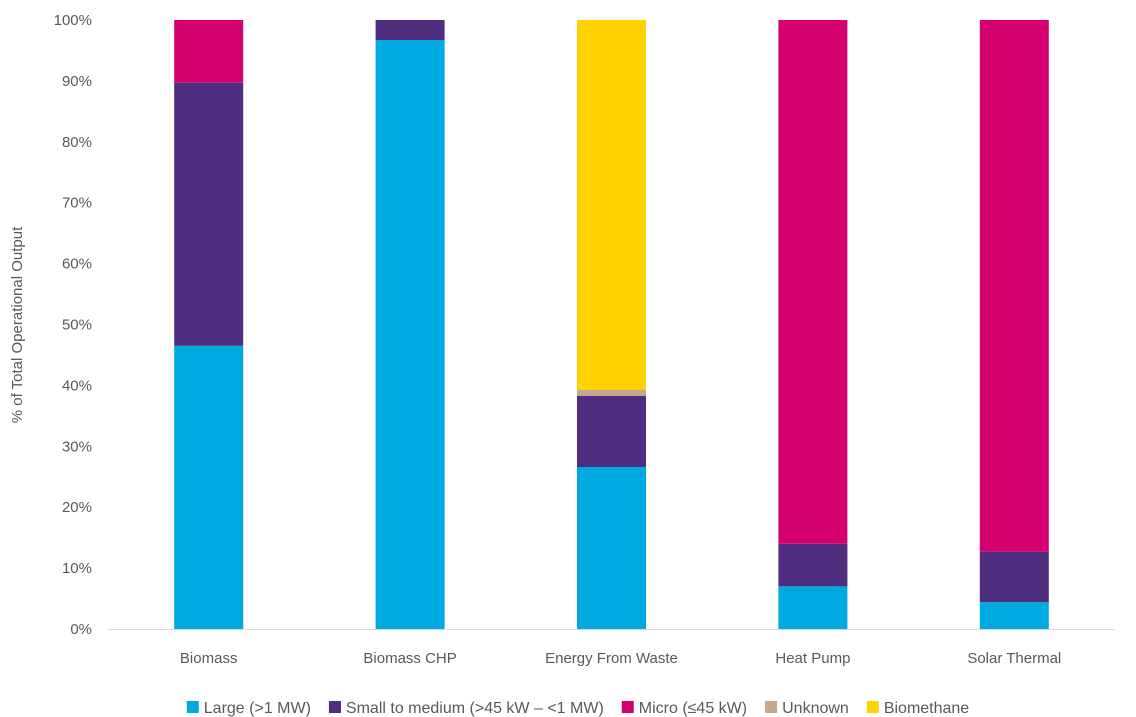 The image size is (1136, 717). What do you see at coordinates (77, 325) in the screenshot?
I see `y-tick-label: 50%` at bounding box center [77, 325].